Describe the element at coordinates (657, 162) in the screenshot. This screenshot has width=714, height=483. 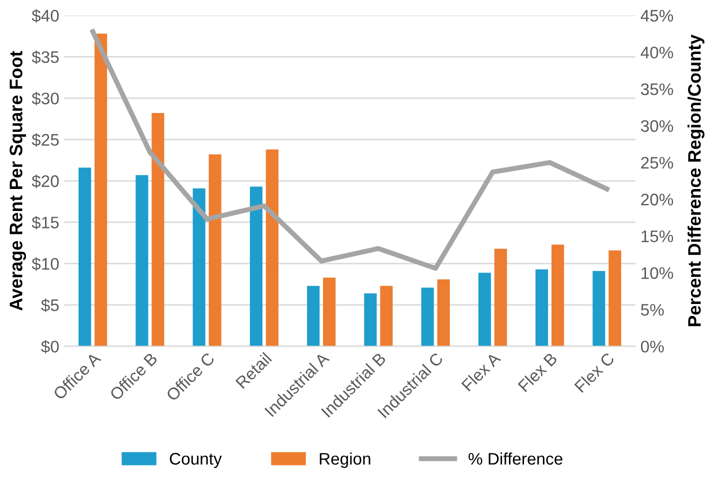
I see `y2-tick-label: 25%` at that location.